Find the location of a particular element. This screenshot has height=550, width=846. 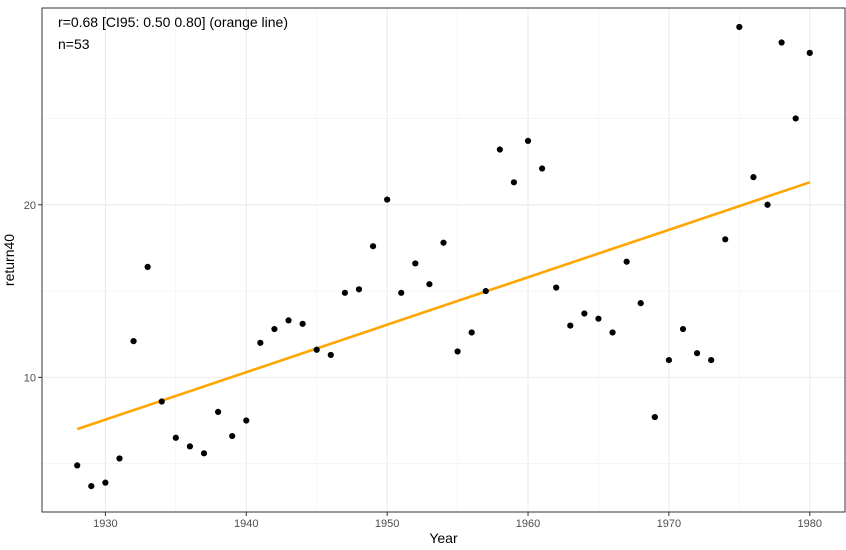

y-tick-label: 20 is located at coordinates (30, 206).